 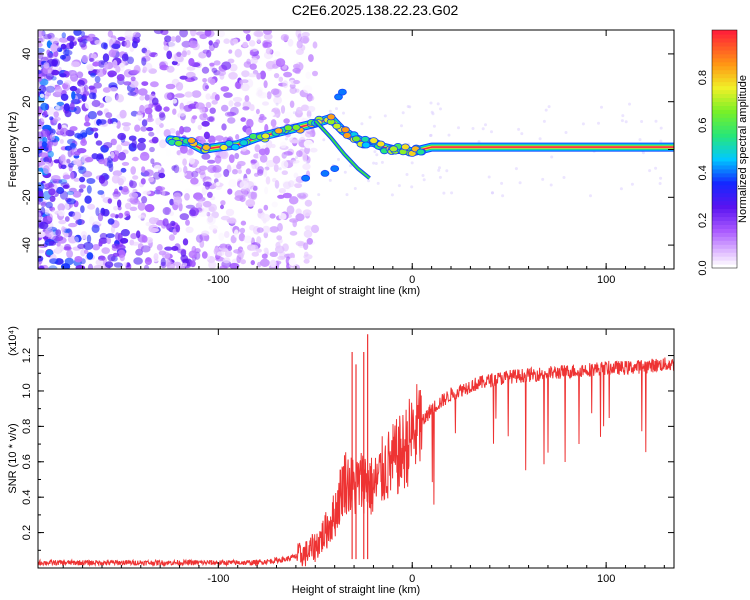 I want to click on ridge-branch-blob, so click(x=306, y=178).